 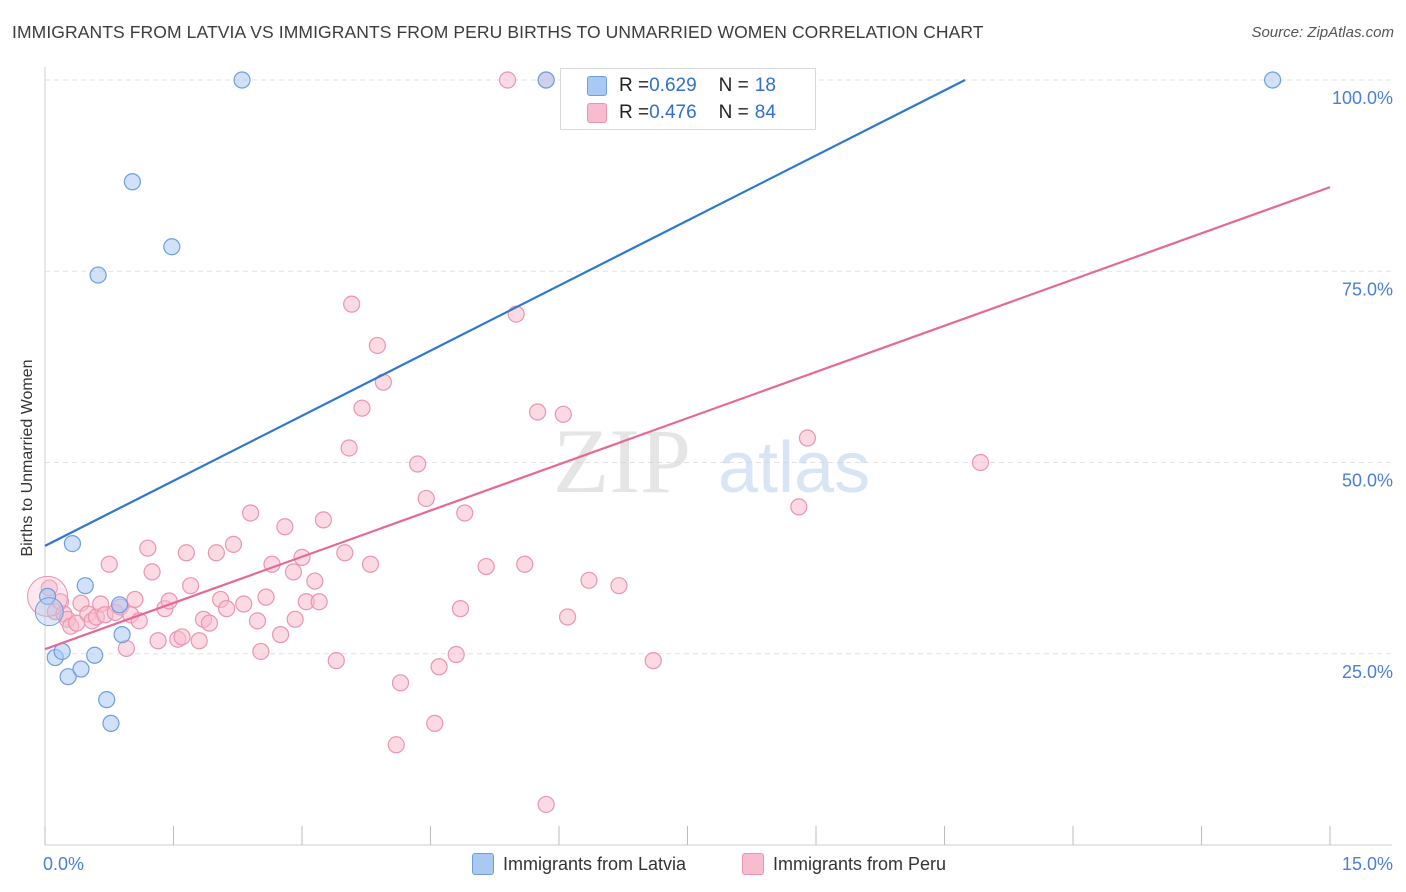 What do you see at coordinates (1367, 864) in the screenshot?
I see `x-tick-label: 15.0%` at bounding box center [1367, 864].